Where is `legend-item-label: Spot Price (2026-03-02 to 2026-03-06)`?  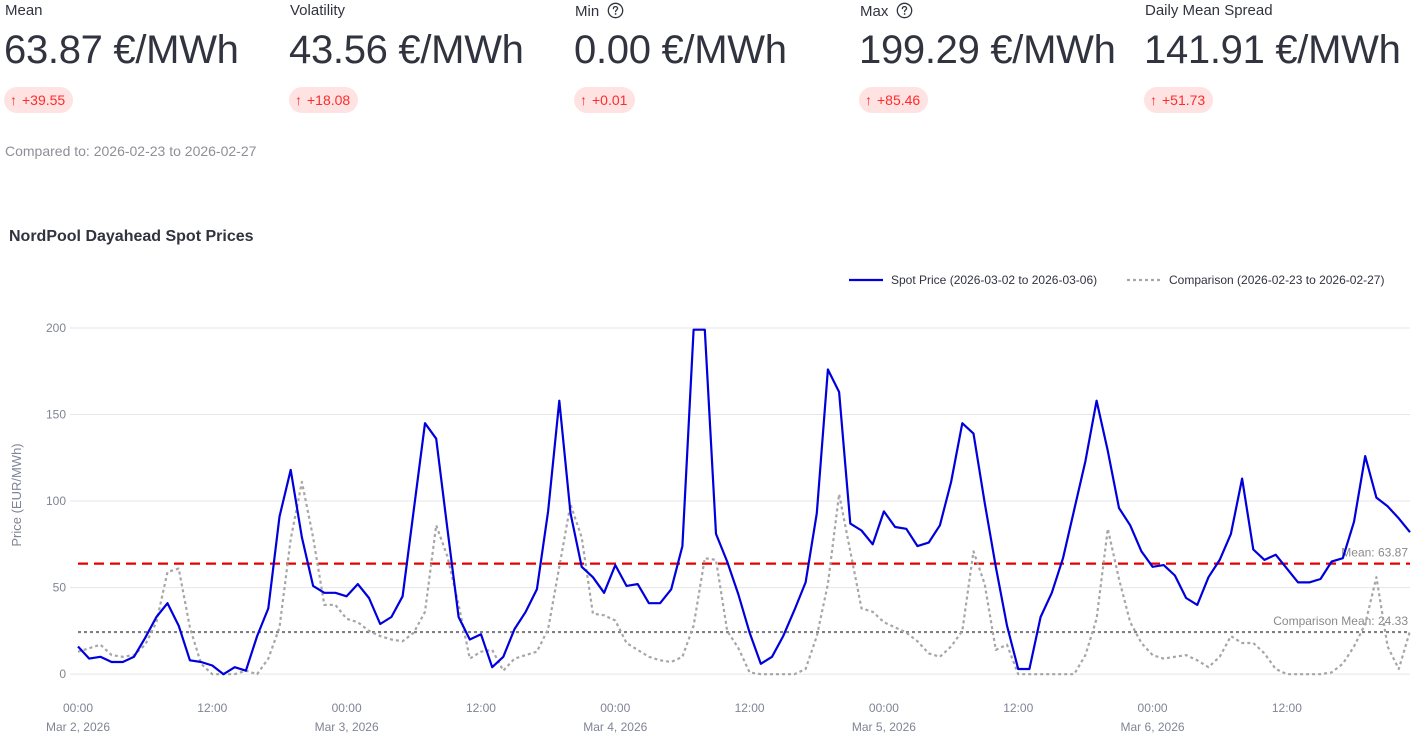 legend-item-label: Spot Price (2026-03-02 to 2026-03-06) is located at coordinates (994, 280).